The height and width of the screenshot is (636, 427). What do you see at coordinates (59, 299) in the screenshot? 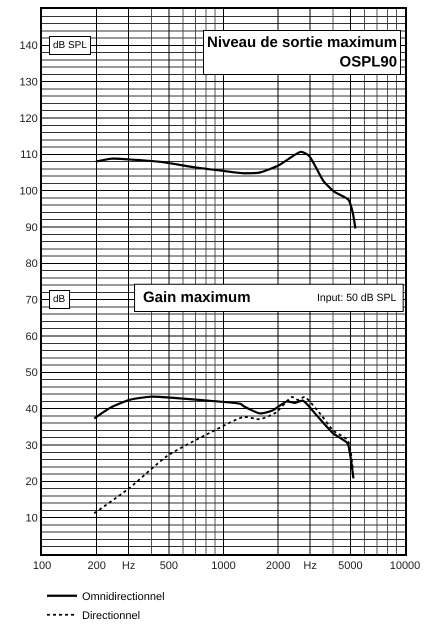
I see `annotation: dB` at bounding box center [59, 299].